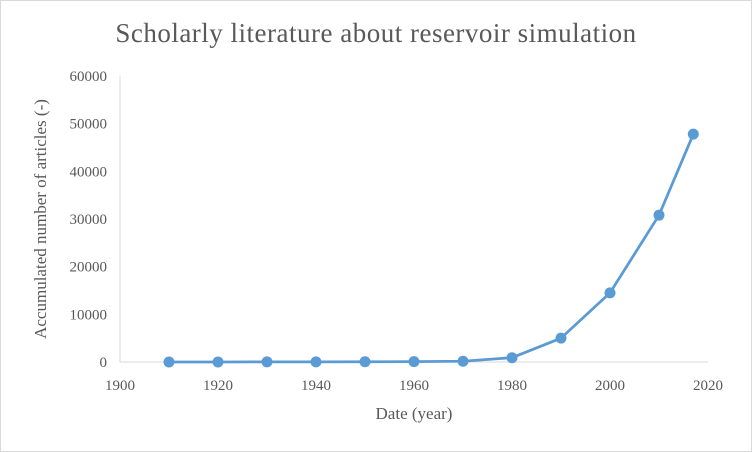 This screenshot has width=752, height=452. Describe the element at coordinates (708, 386) in the screenshot. I see `x-tick-label: 2020` at that location.